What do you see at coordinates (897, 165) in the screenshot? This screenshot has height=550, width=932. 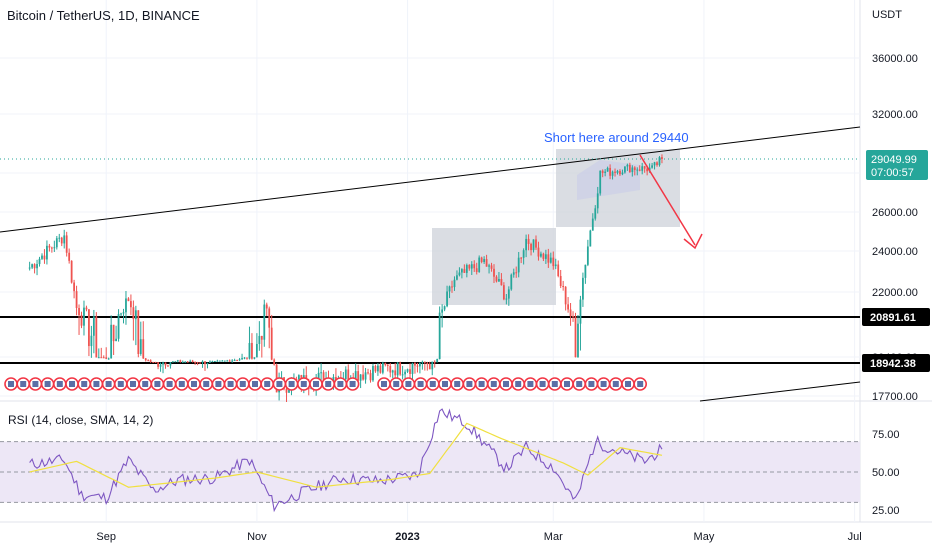 I see `last-price-badge` at bounding box center [897, 165].